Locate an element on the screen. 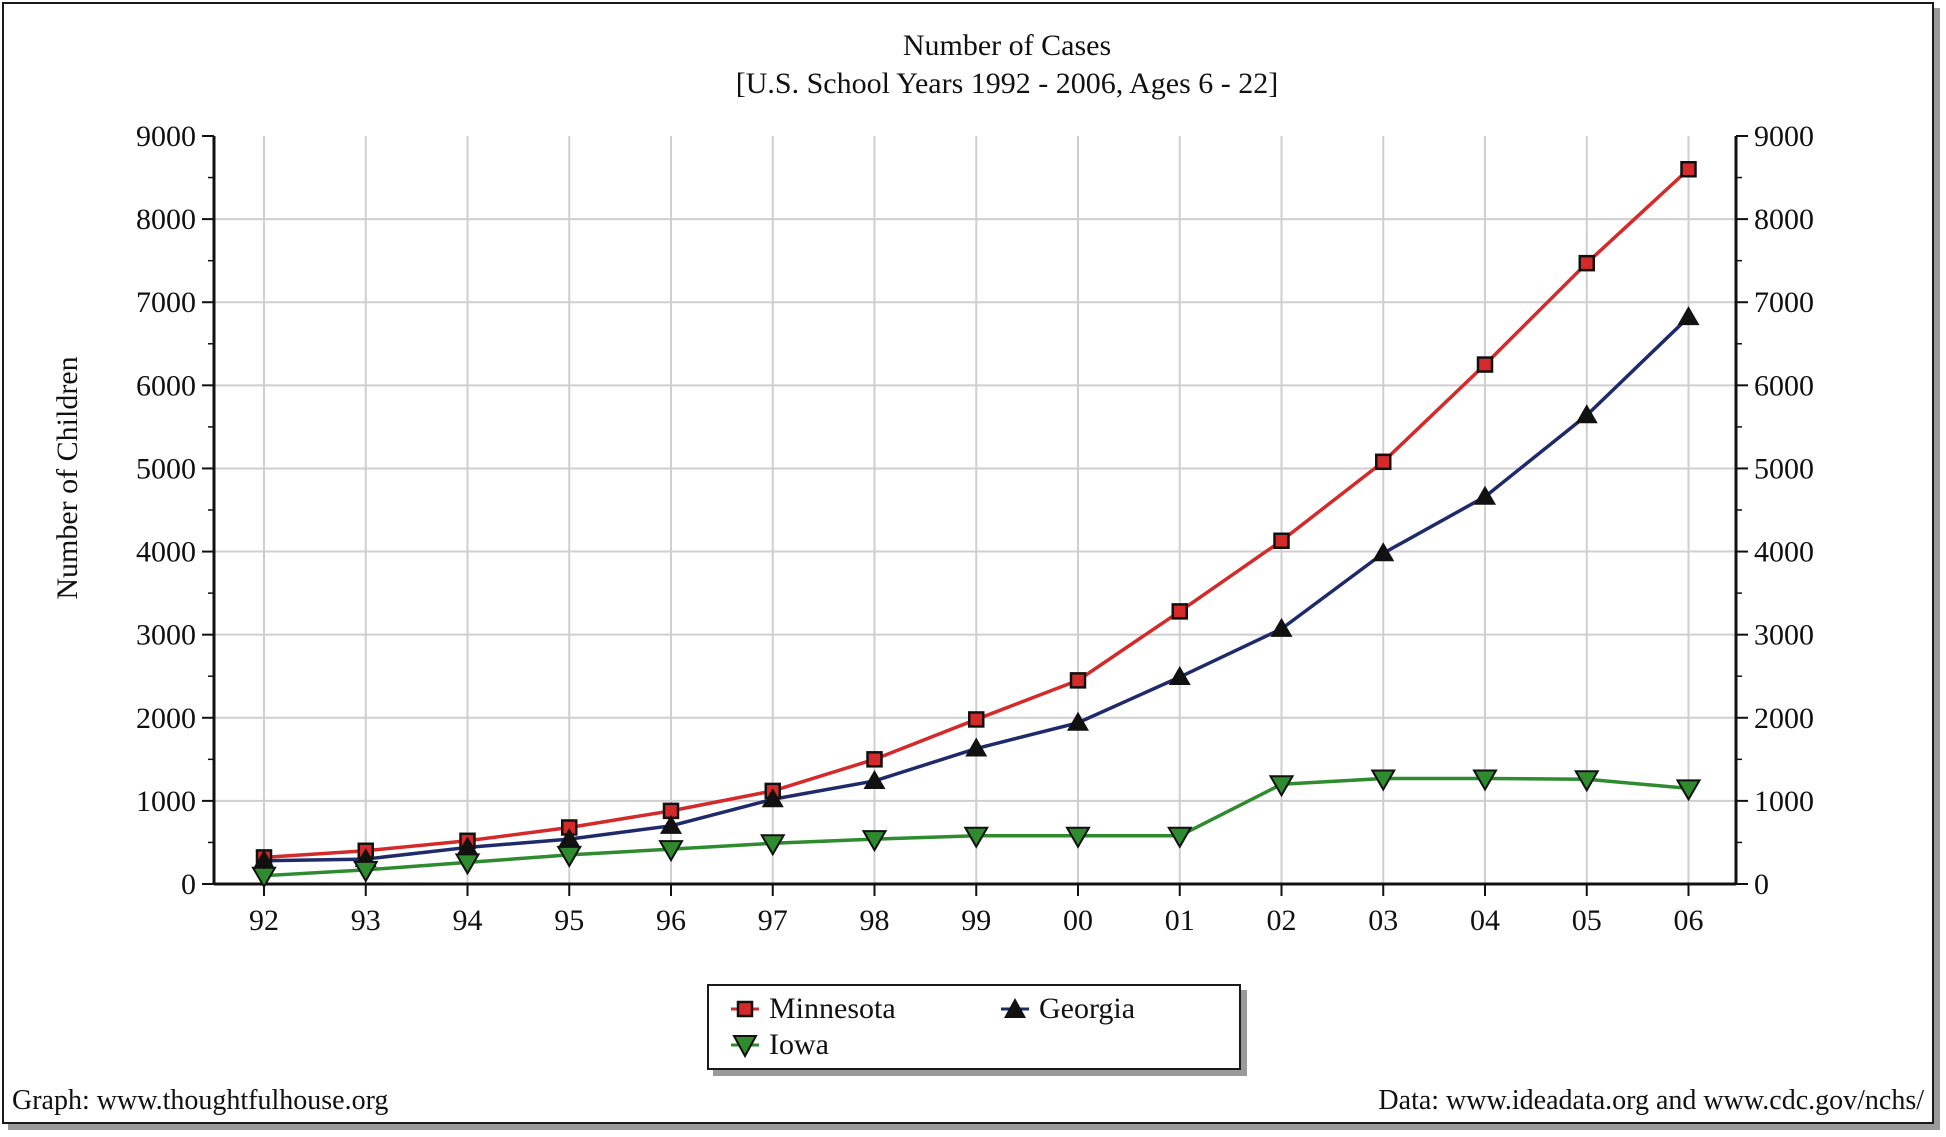 This screenshot has height=1137, width=1946. legend-item-iowa: Iowa is located at coordinates (780, 1045).